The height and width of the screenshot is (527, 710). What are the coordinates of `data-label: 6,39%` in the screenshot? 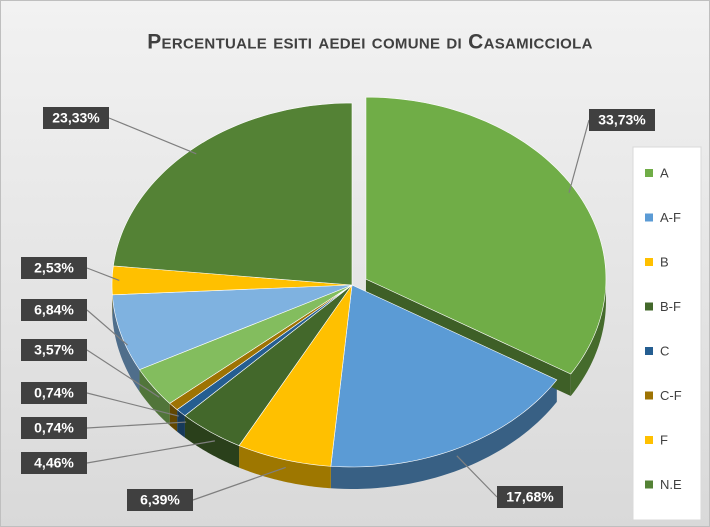 It's located at (160, 500).